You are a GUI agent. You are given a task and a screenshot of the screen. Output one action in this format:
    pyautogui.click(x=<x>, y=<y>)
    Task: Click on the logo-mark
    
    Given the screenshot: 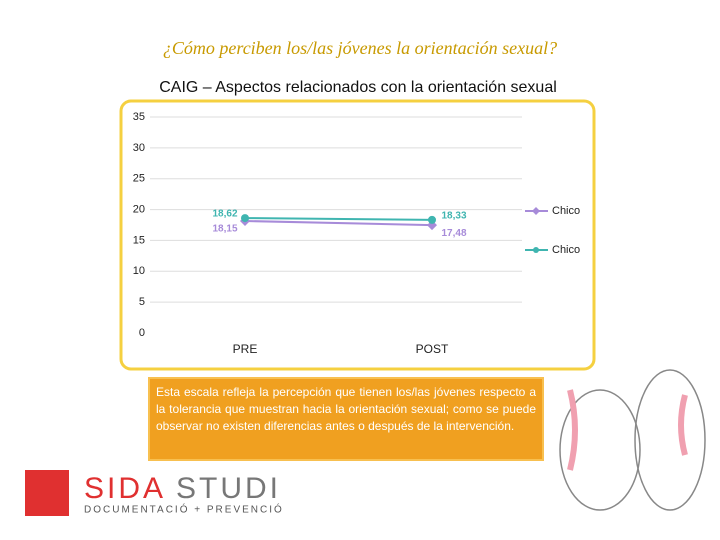 What is the action you would take?
    pyautogui.click(x=47, y=493)
    